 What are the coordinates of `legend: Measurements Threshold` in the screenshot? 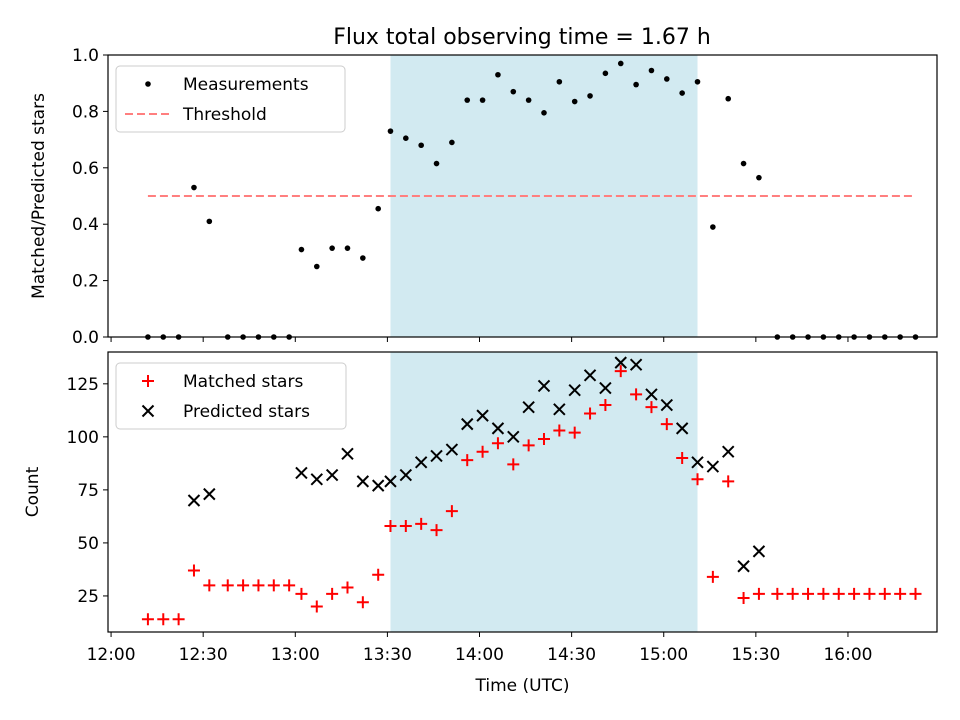 It's located at (230, 99).